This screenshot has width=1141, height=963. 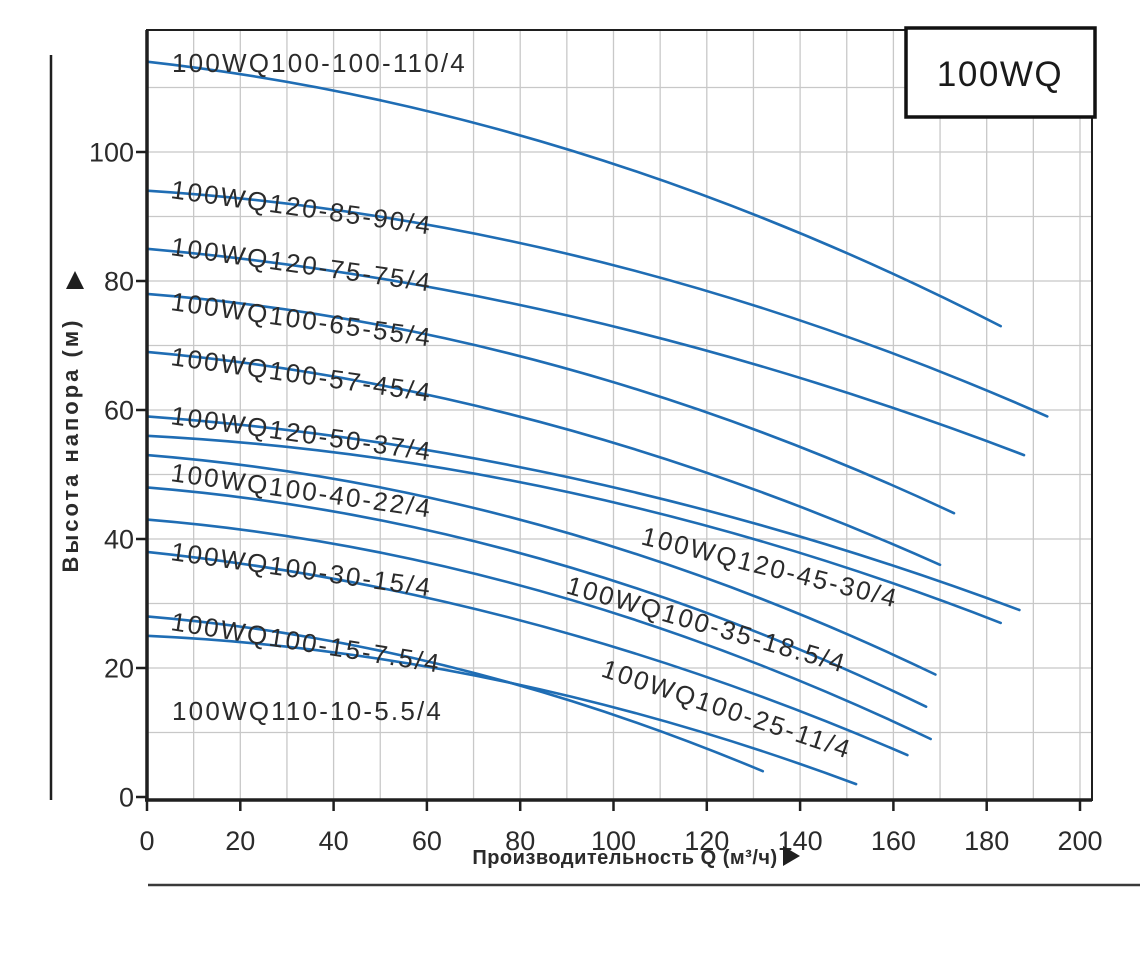 What do you see at coordinates (573, 529) in the screenshot?
I see `pump-curve-100WQ120-45-30/4` at bounding box center [573, 529].